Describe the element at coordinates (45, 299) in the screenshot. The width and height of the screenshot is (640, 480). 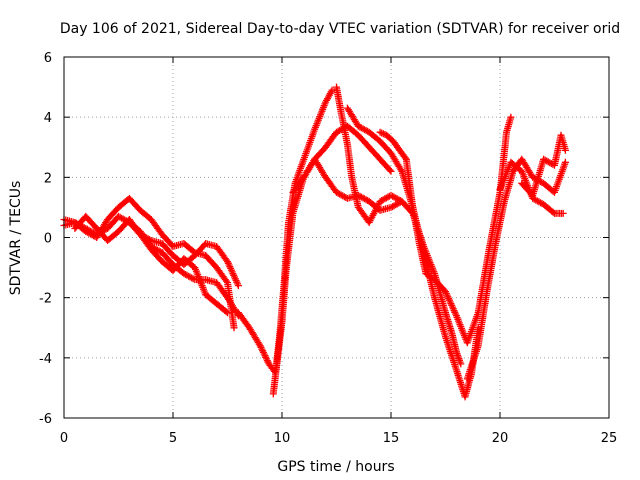
I see `y-tick-label: -2` at that location.